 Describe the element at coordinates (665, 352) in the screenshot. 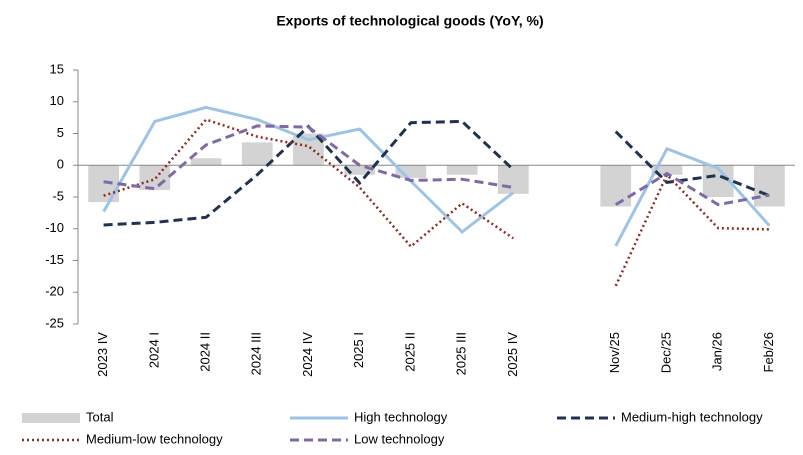

I see `x-tick-label: Dec/25` at that location.